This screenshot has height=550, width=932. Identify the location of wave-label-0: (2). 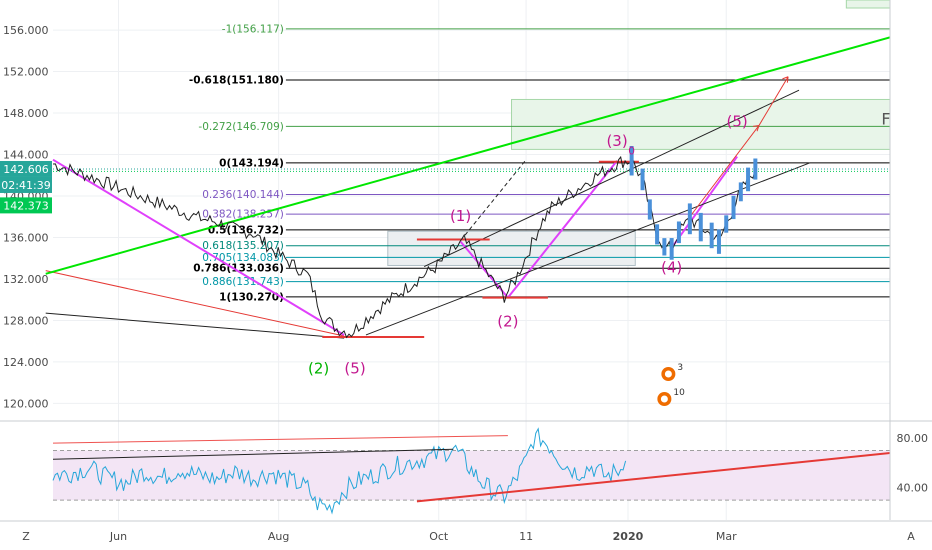
(318, 368).